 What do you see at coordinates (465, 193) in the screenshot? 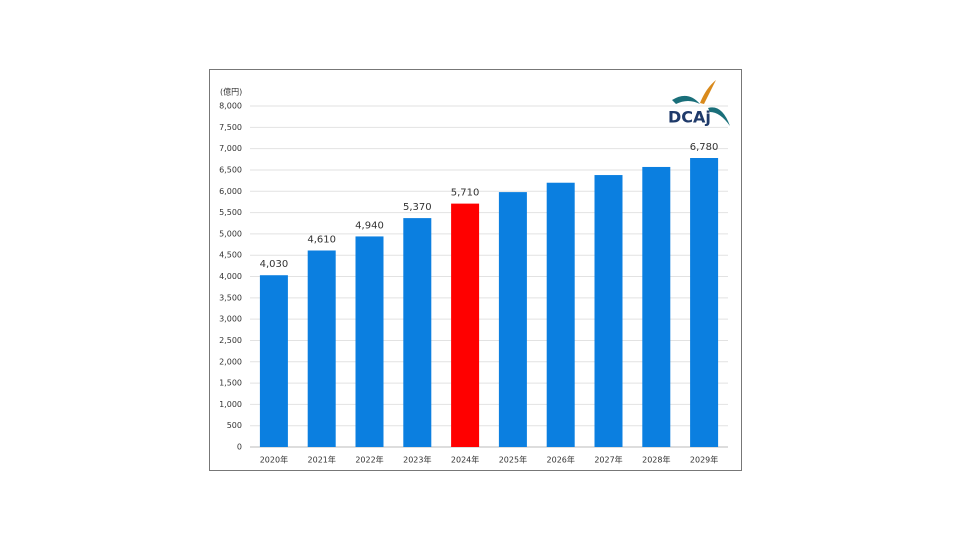
I see `value-label: 5,710` at bounding box center [465, 193].